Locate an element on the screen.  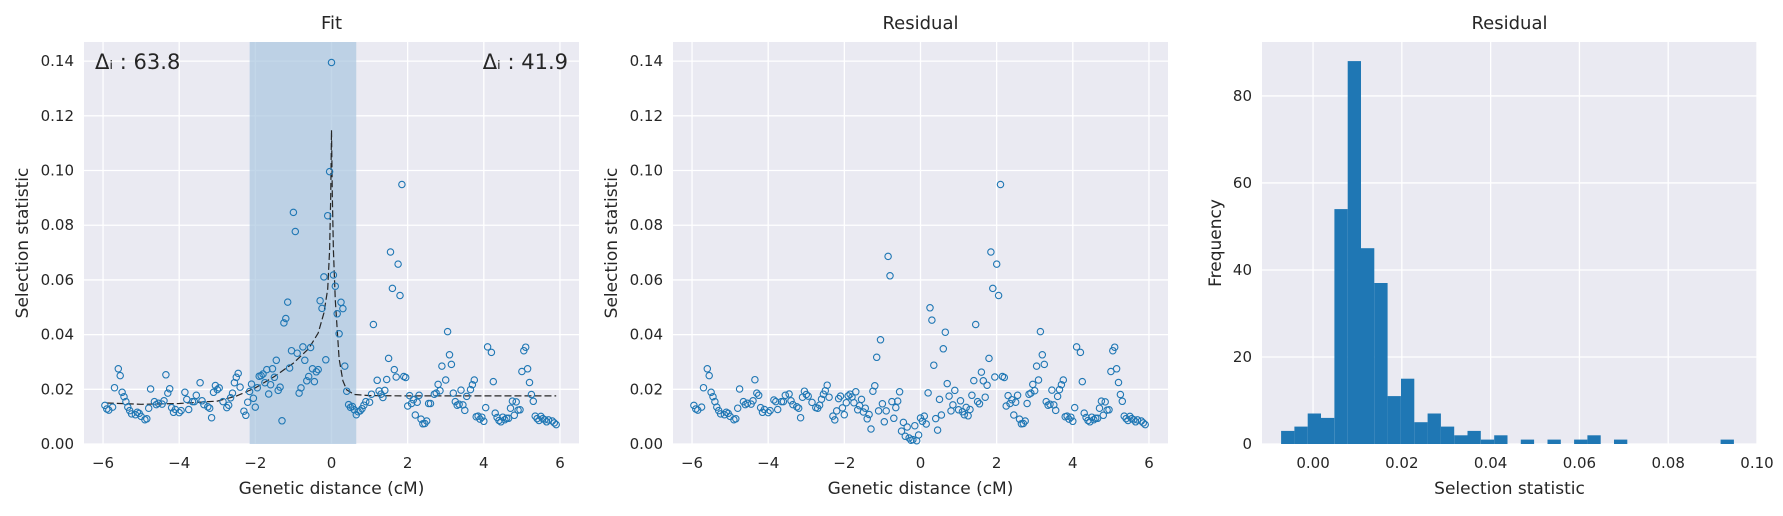
residual-scatter-y-tick-label: 0.14 is located at coordinates (646, 61).